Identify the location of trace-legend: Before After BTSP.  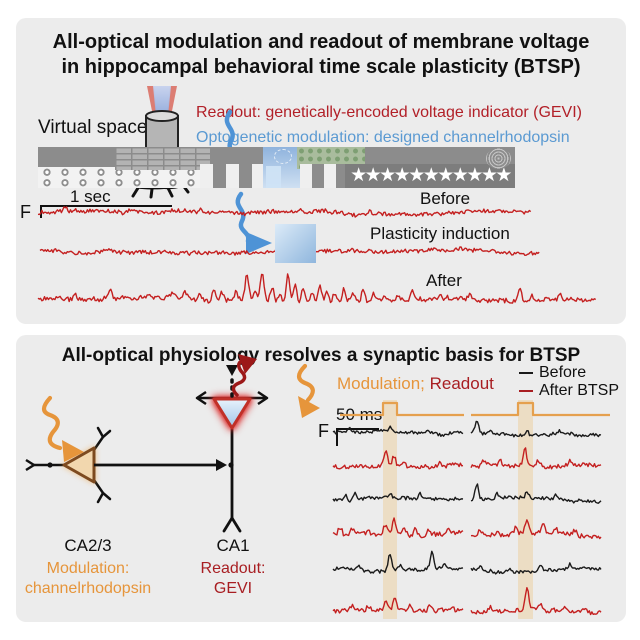
(569, 382).